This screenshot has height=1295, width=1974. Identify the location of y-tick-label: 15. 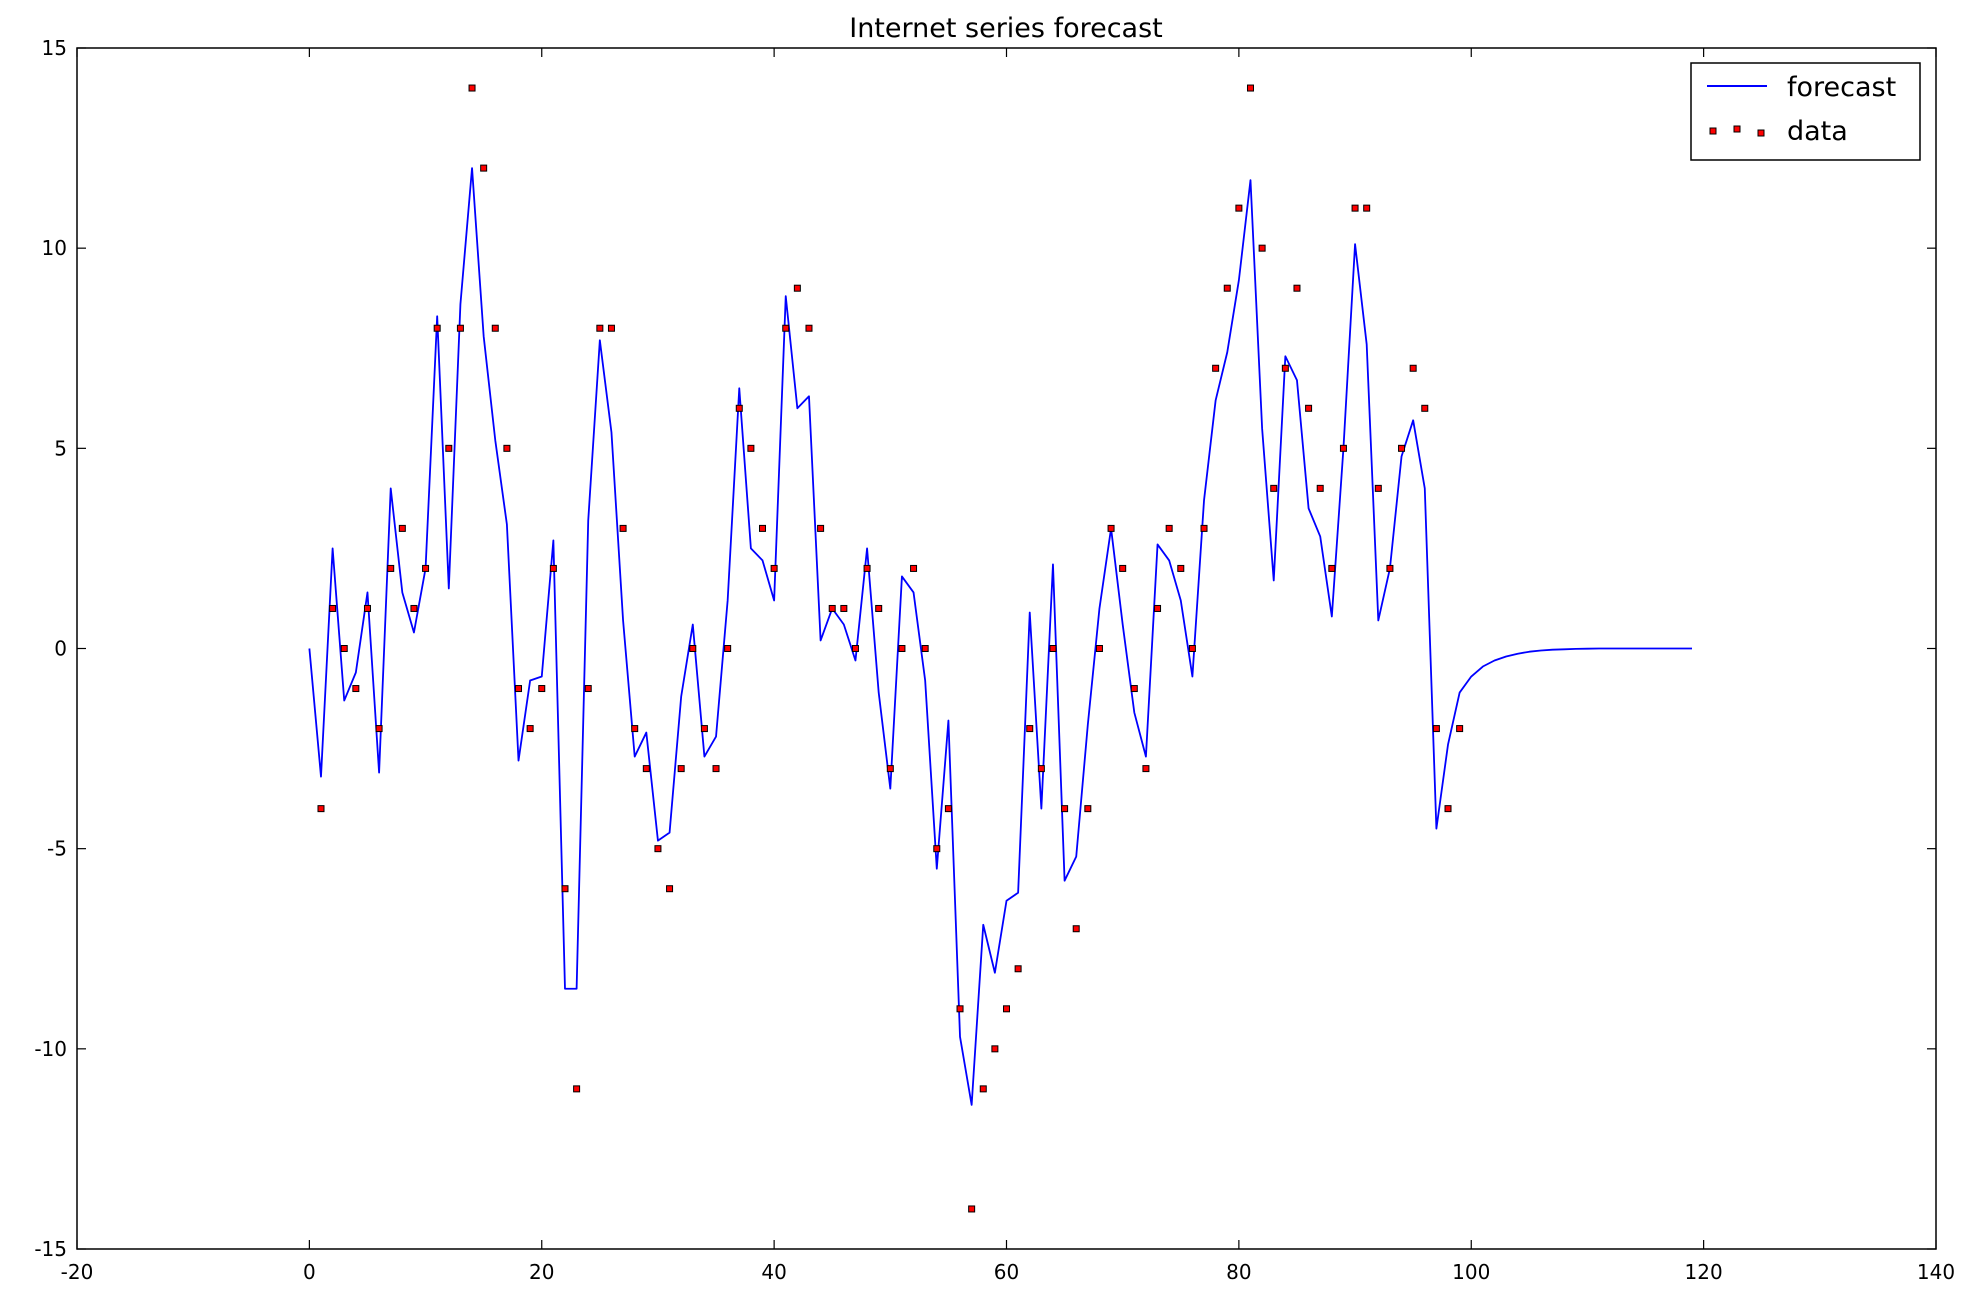
(54, 48).